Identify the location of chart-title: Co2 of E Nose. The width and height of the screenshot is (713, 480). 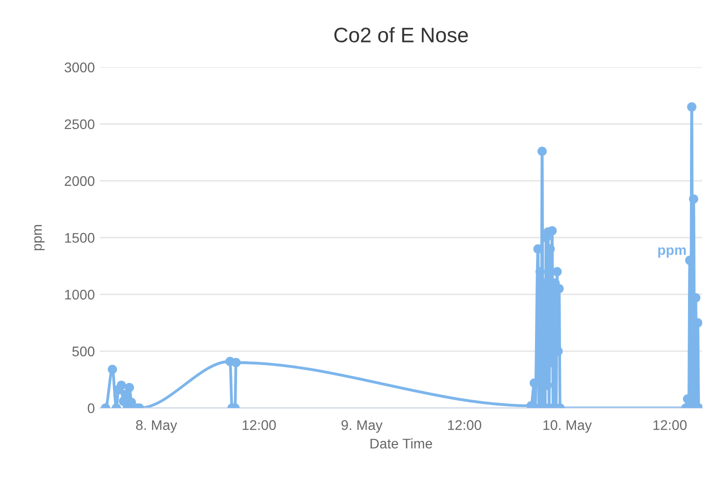
(401, 34).